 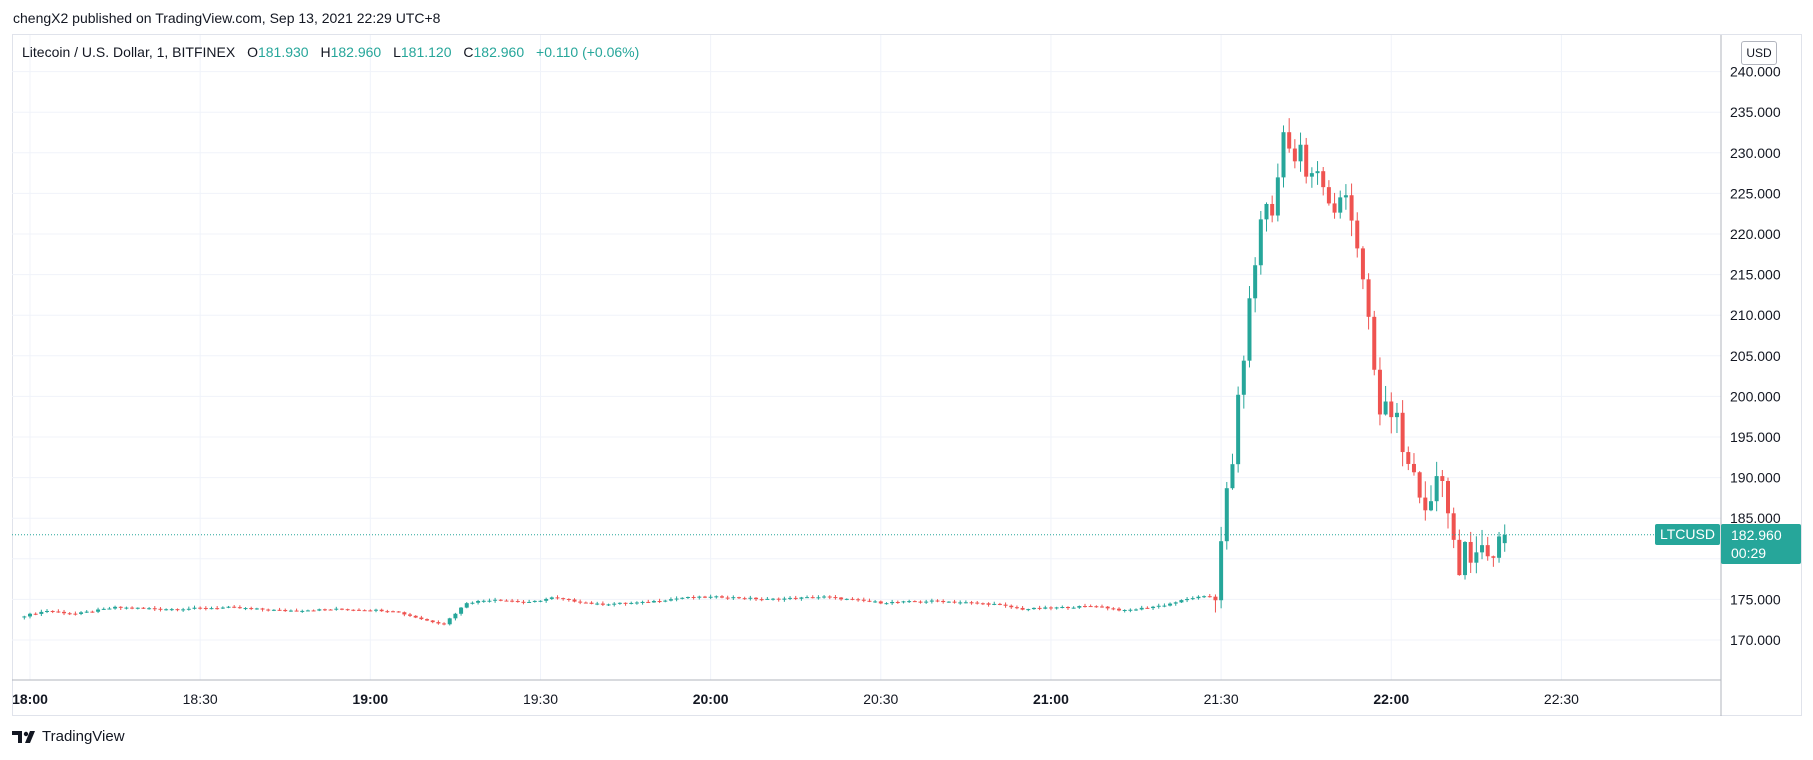 I want to click on legend-close-label: C, so click(x=468, y=52).